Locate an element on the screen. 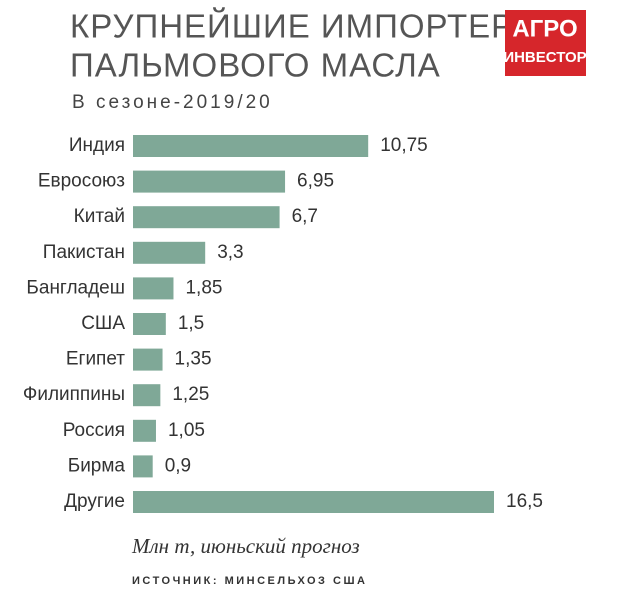 The image size is (640, 597). category-label: Филиппины is located at coordinates (74, 394).